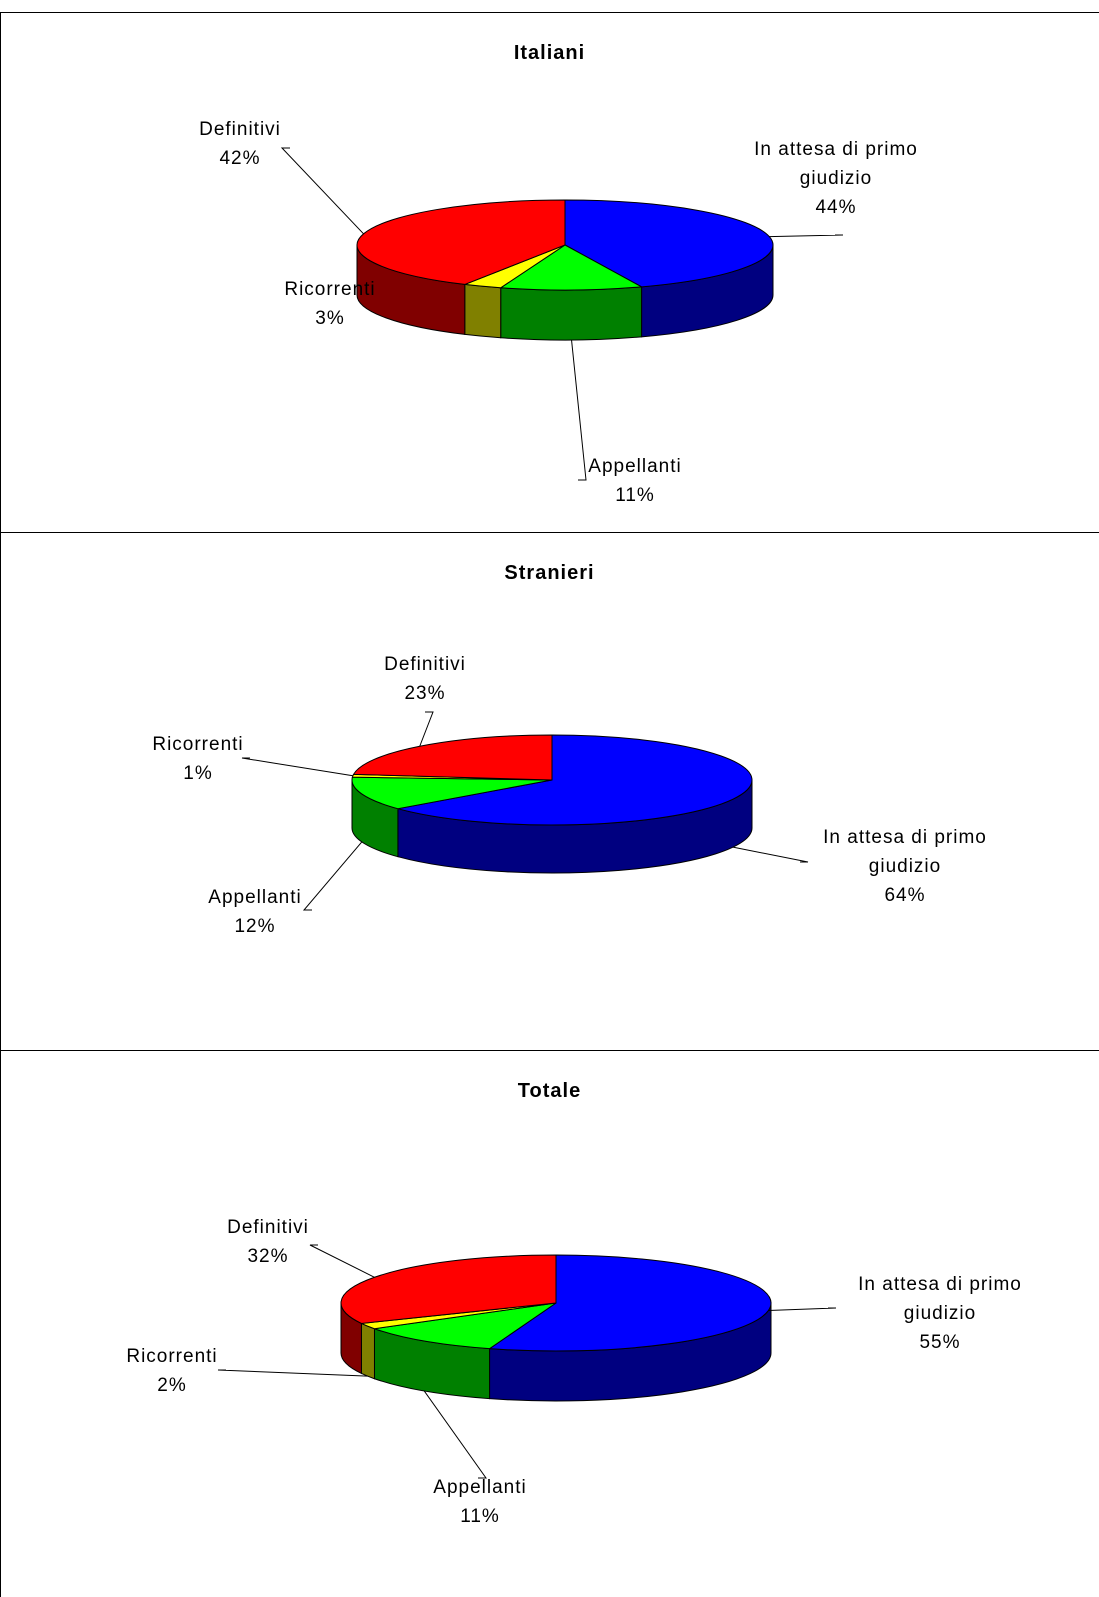 This screenshot has height=1597, width=1099. I want to click on label-text: 55%, so click(940, 1342).